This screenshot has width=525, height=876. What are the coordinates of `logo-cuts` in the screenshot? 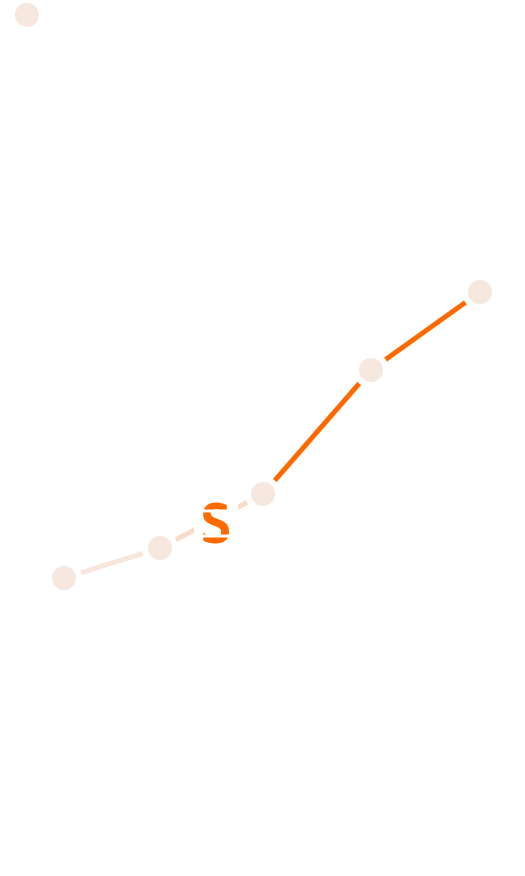 It's located at (216, 523).